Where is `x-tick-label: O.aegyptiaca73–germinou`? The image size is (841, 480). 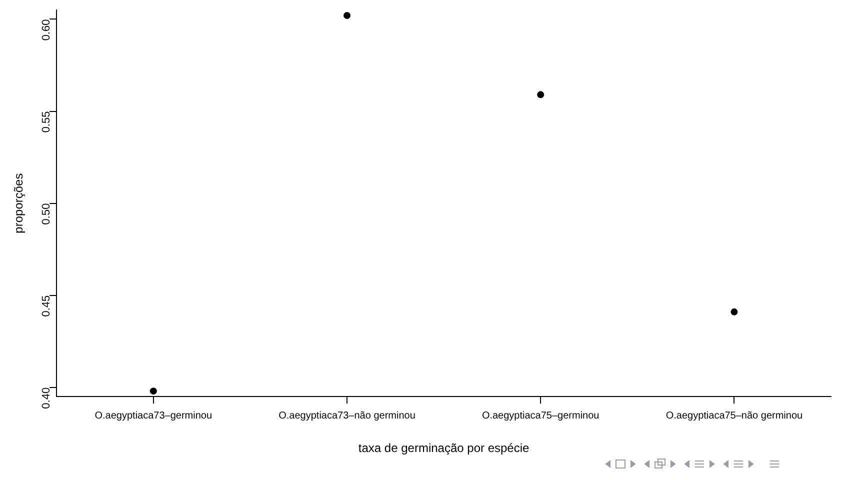 x-tick-label: O.aegyptiaca73–germinou is located at coordinates (153, 416).